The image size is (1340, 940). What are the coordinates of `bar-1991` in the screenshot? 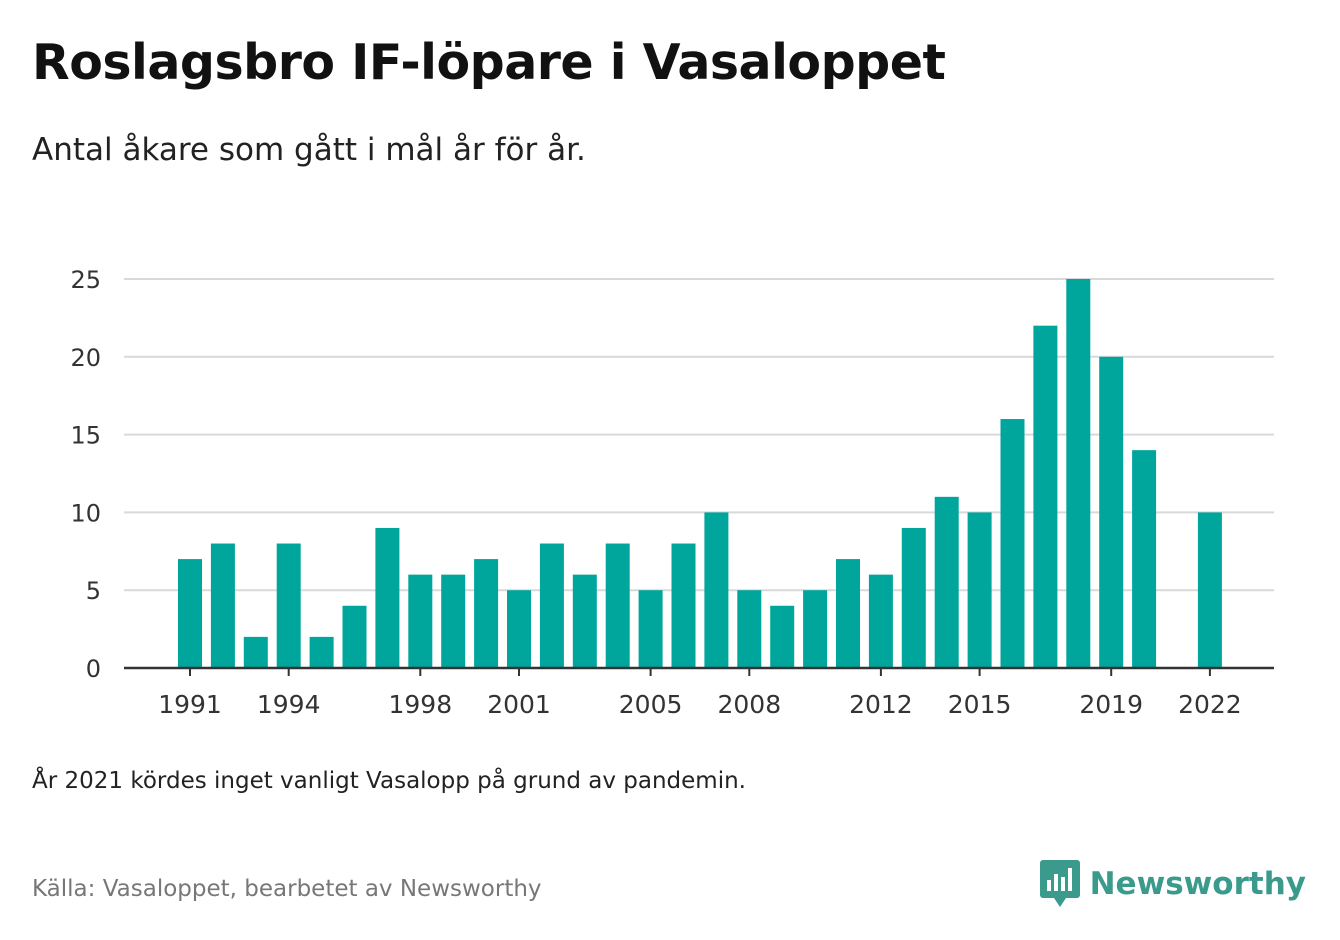 It's located at (190, 613).